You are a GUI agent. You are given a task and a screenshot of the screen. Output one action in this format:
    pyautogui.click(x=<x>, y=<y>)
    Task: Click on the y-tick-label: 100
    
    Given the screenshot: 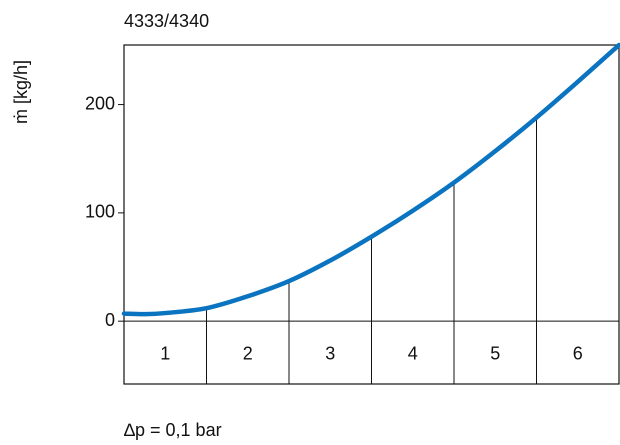 What is the action you would take?
    pyautogui.click(x=100, y=212)
    